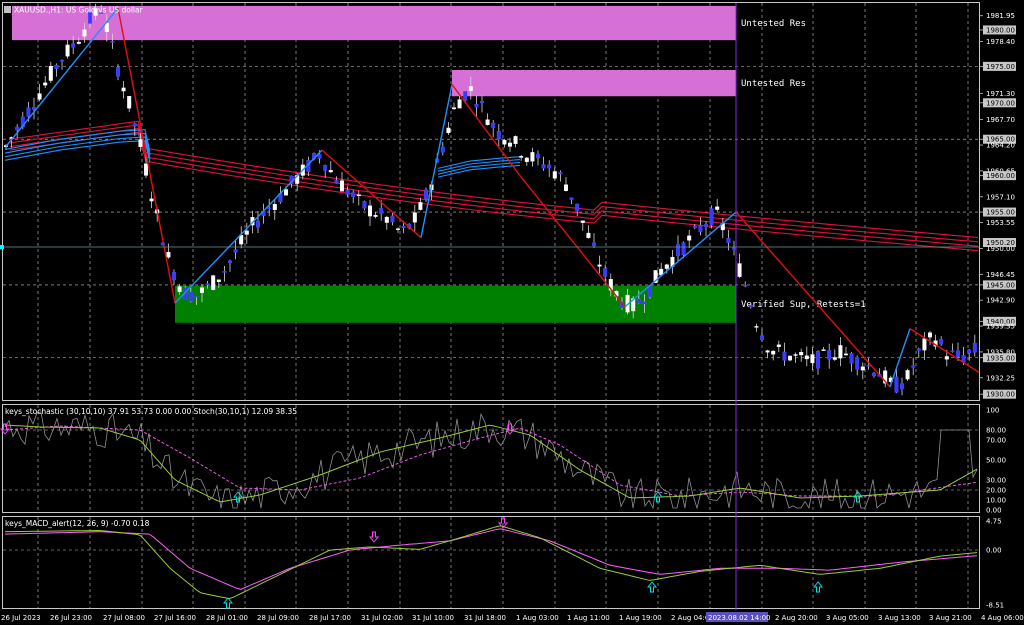  I want to click on price-axis-label: 1964.20, so click(1000, 146).